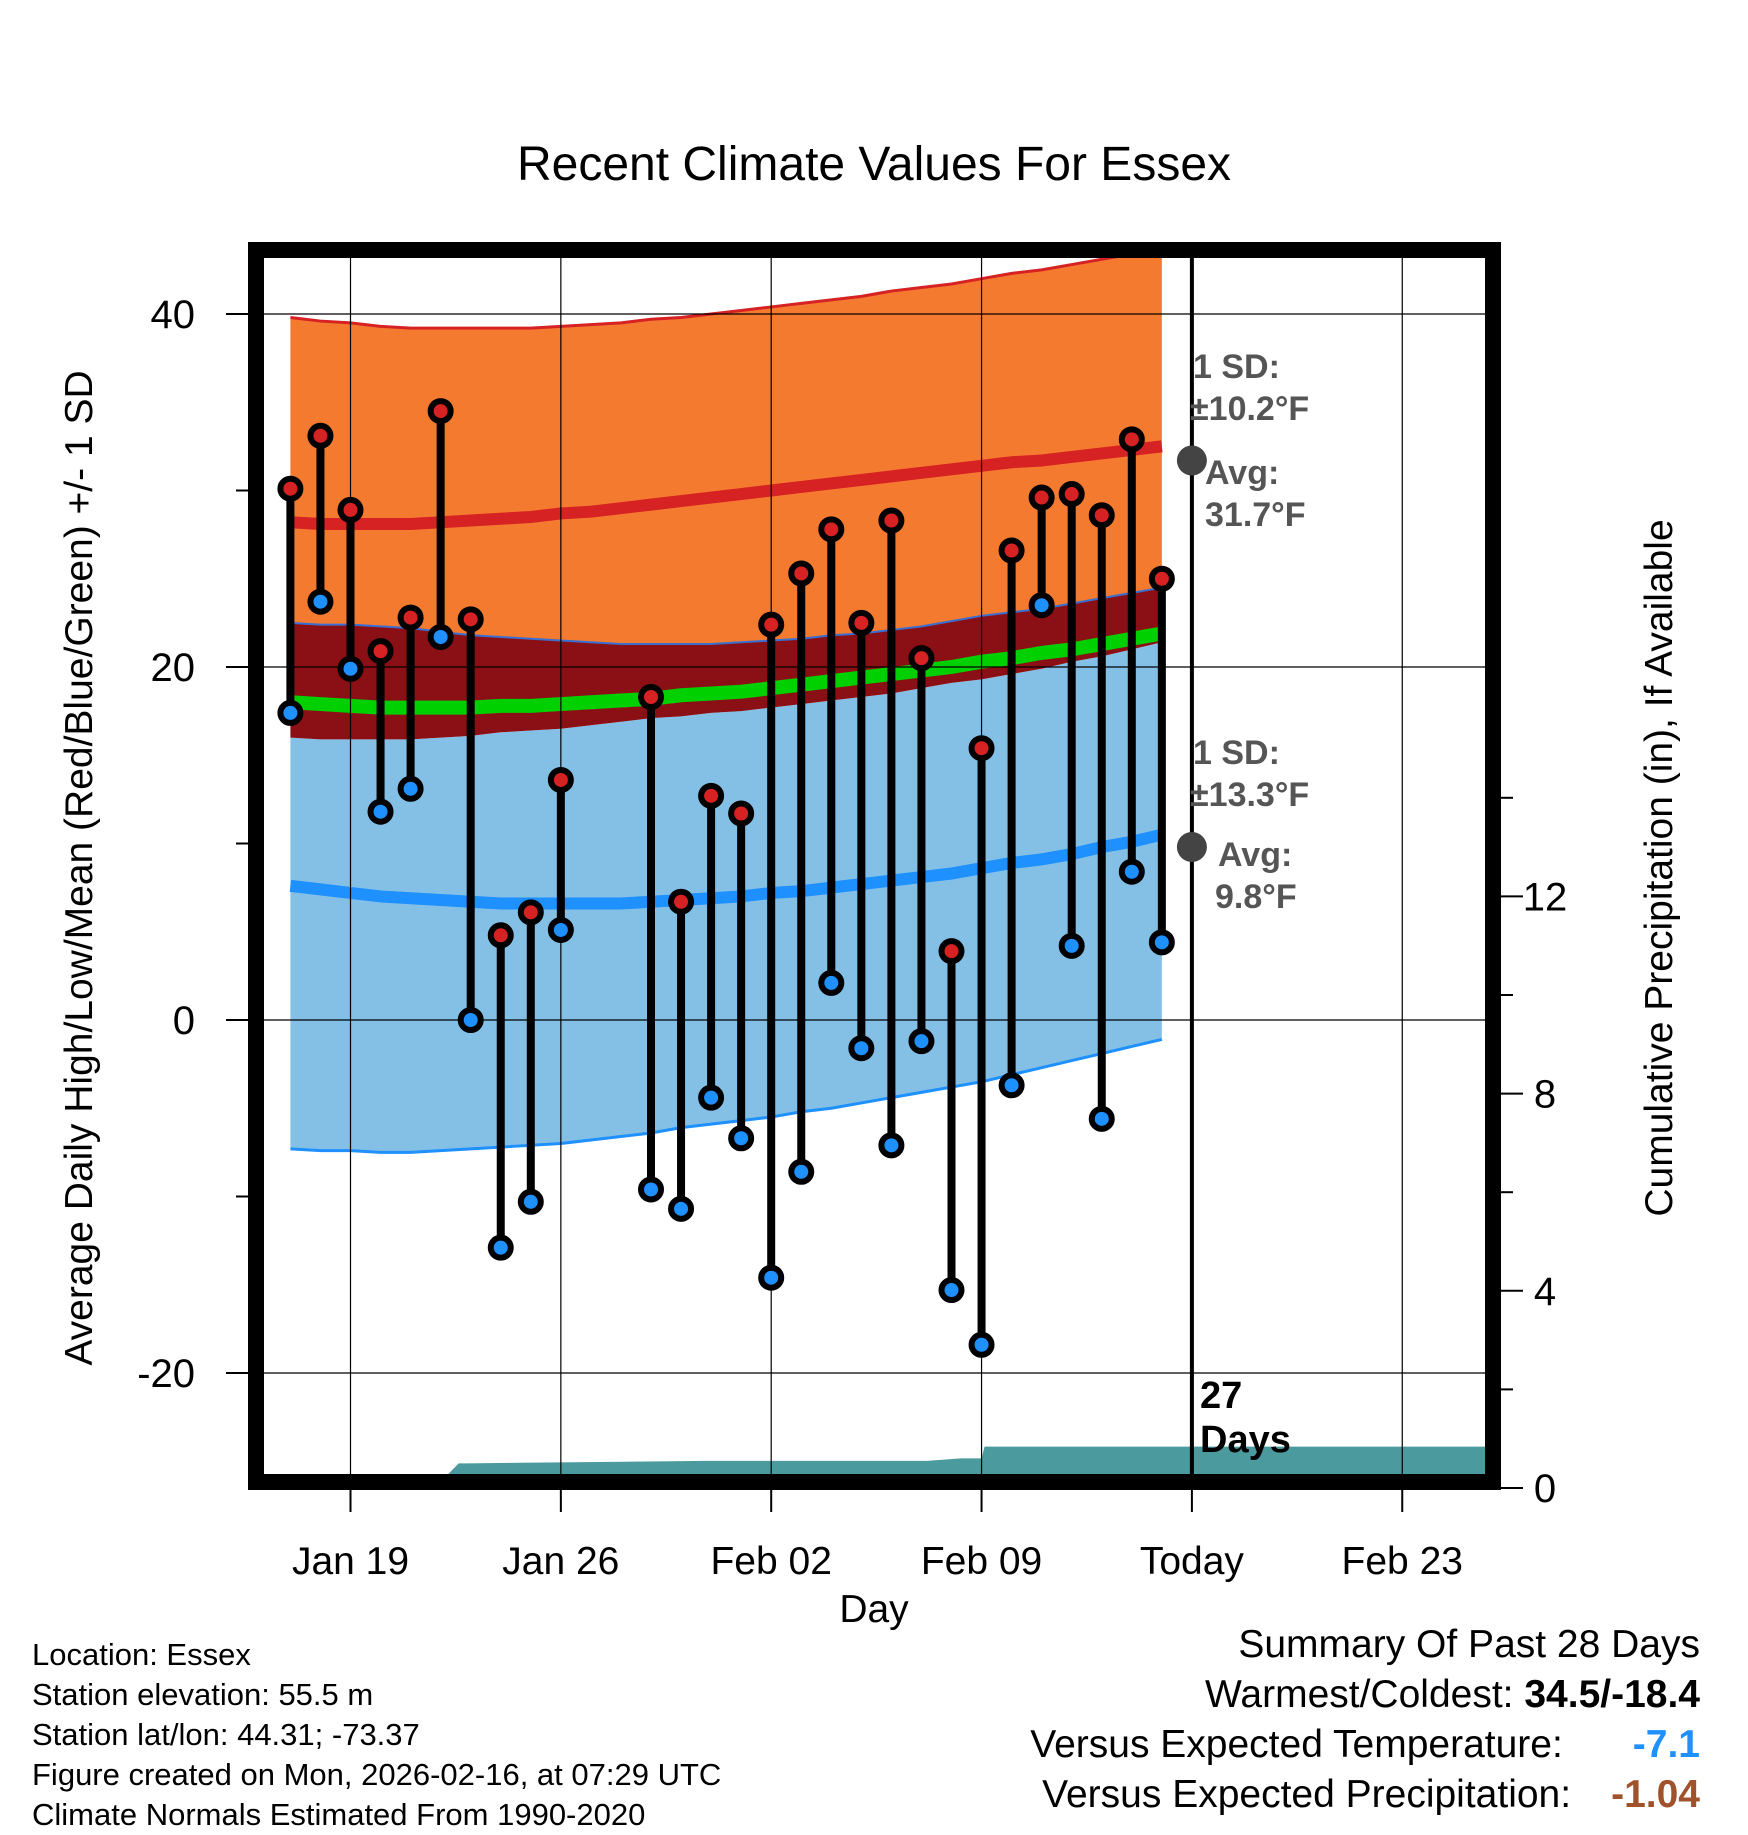 The image size is (1748, 1835). What do you see at coordinates (1666, 1744) in the screenshot?
I see `temp-value: -7.1` at bounding box center [1666, 1744].